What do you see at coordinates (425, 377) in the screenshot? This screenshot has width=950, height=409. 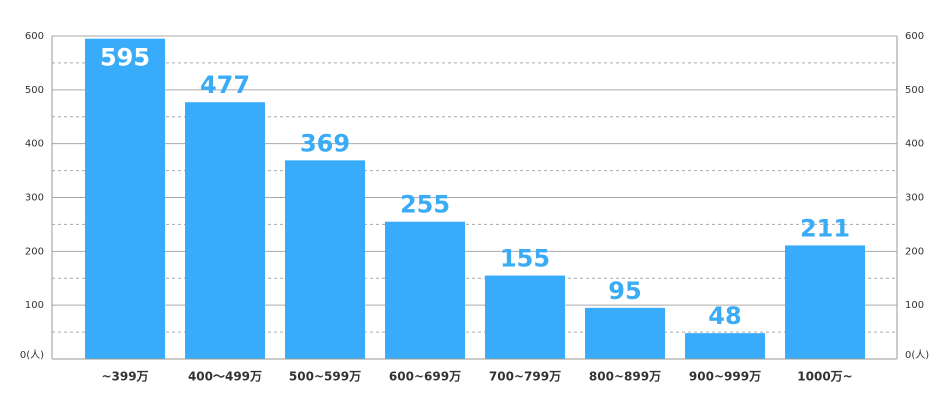 I see `x-tick-label: 600~699万` at bounding box center [425, 377].